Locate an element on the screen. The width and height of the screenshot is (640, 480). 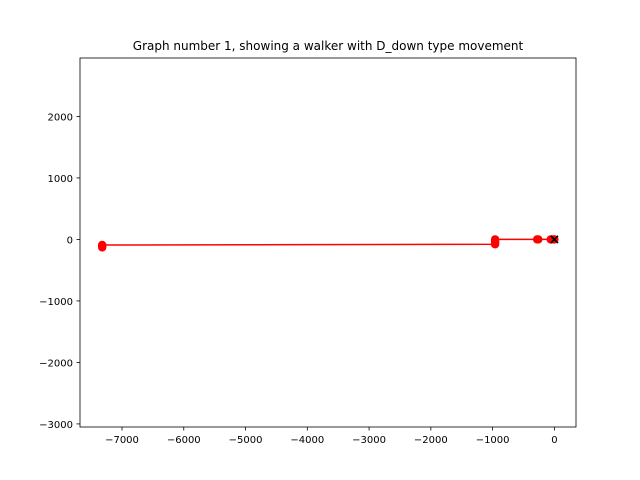
x-tick-label: −1000 is located at coordinates (493, 440).